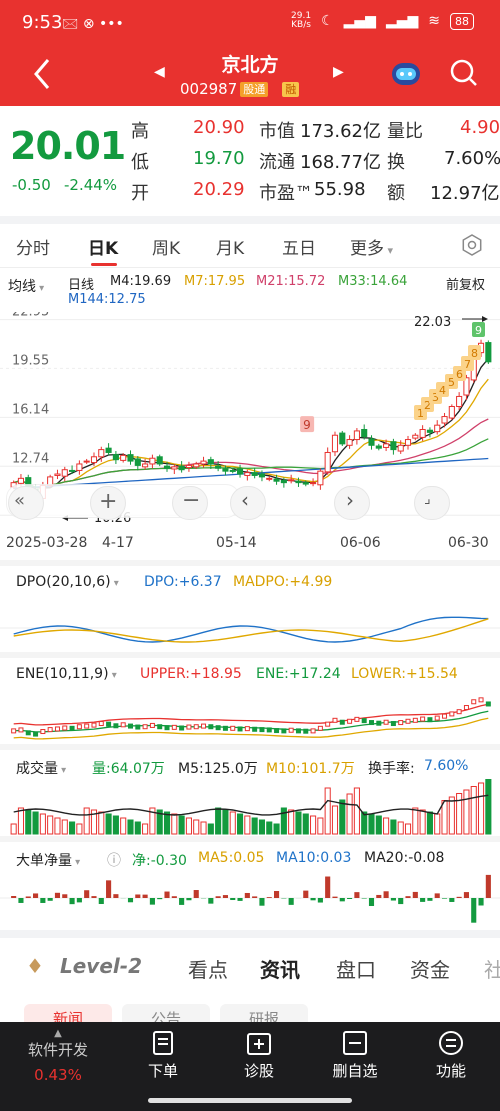 The image size is (500, 1111). Describe the element at coordinates (91, 185) in the screenshot. I see `price-change-pct: -2.44%` at that location.